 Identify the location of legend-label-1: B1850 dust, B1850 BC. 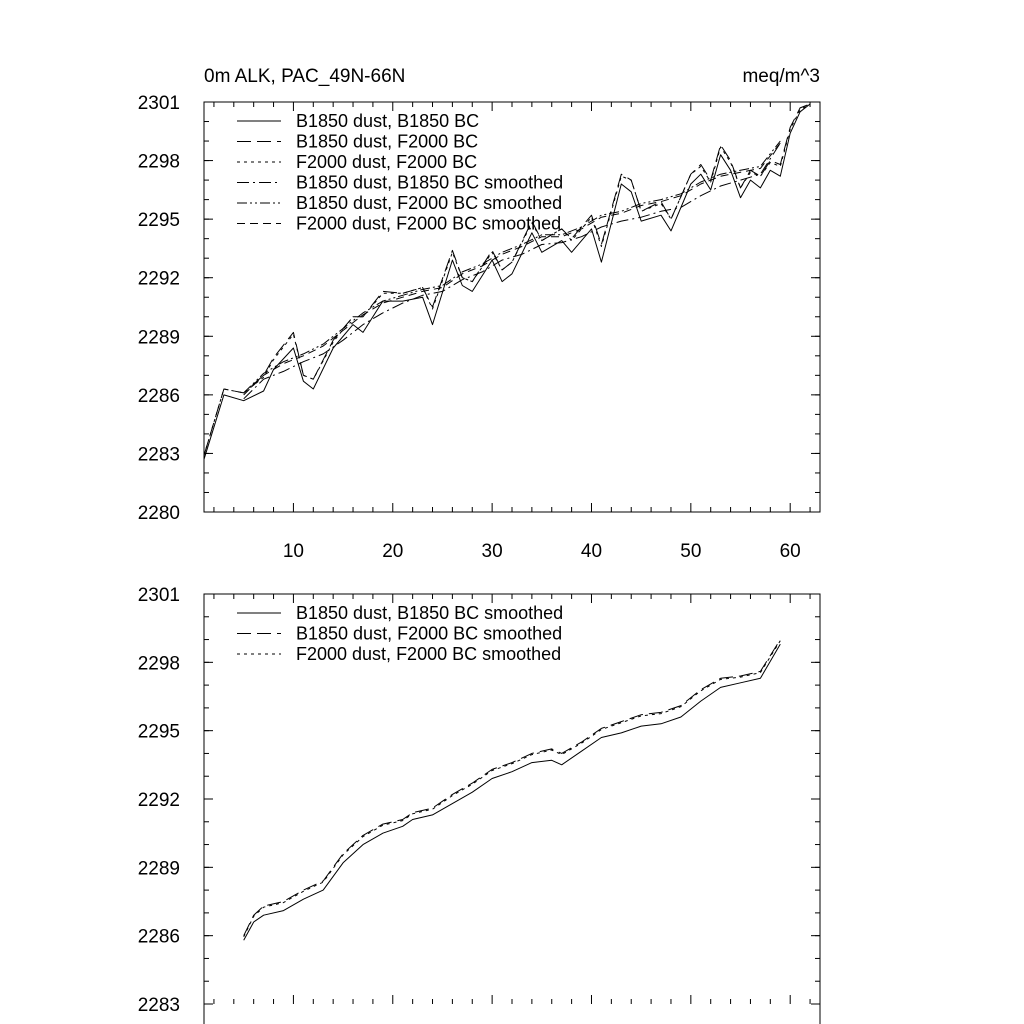
(387, 121).